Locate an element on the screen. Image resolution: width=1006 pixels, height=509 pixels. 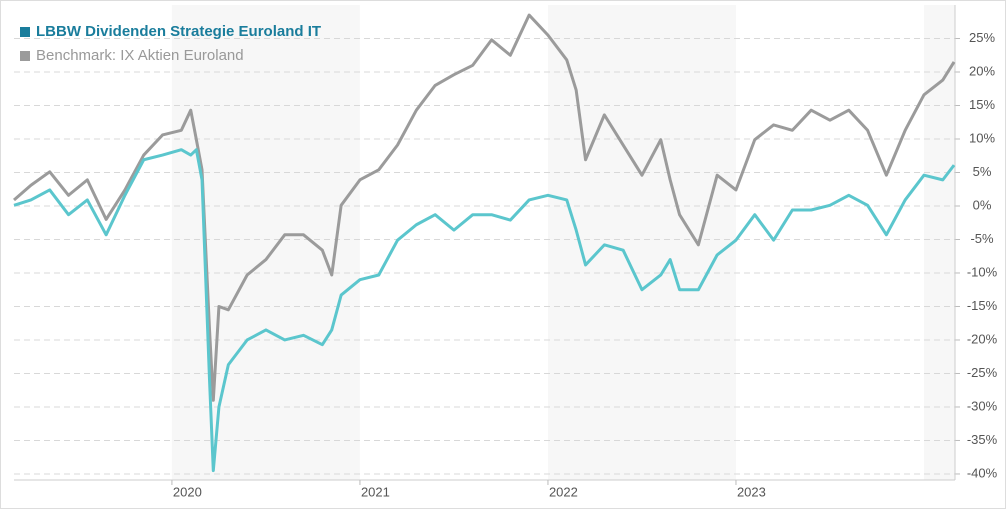
y-tick-label: 20% is located at coordinates (982, 70).